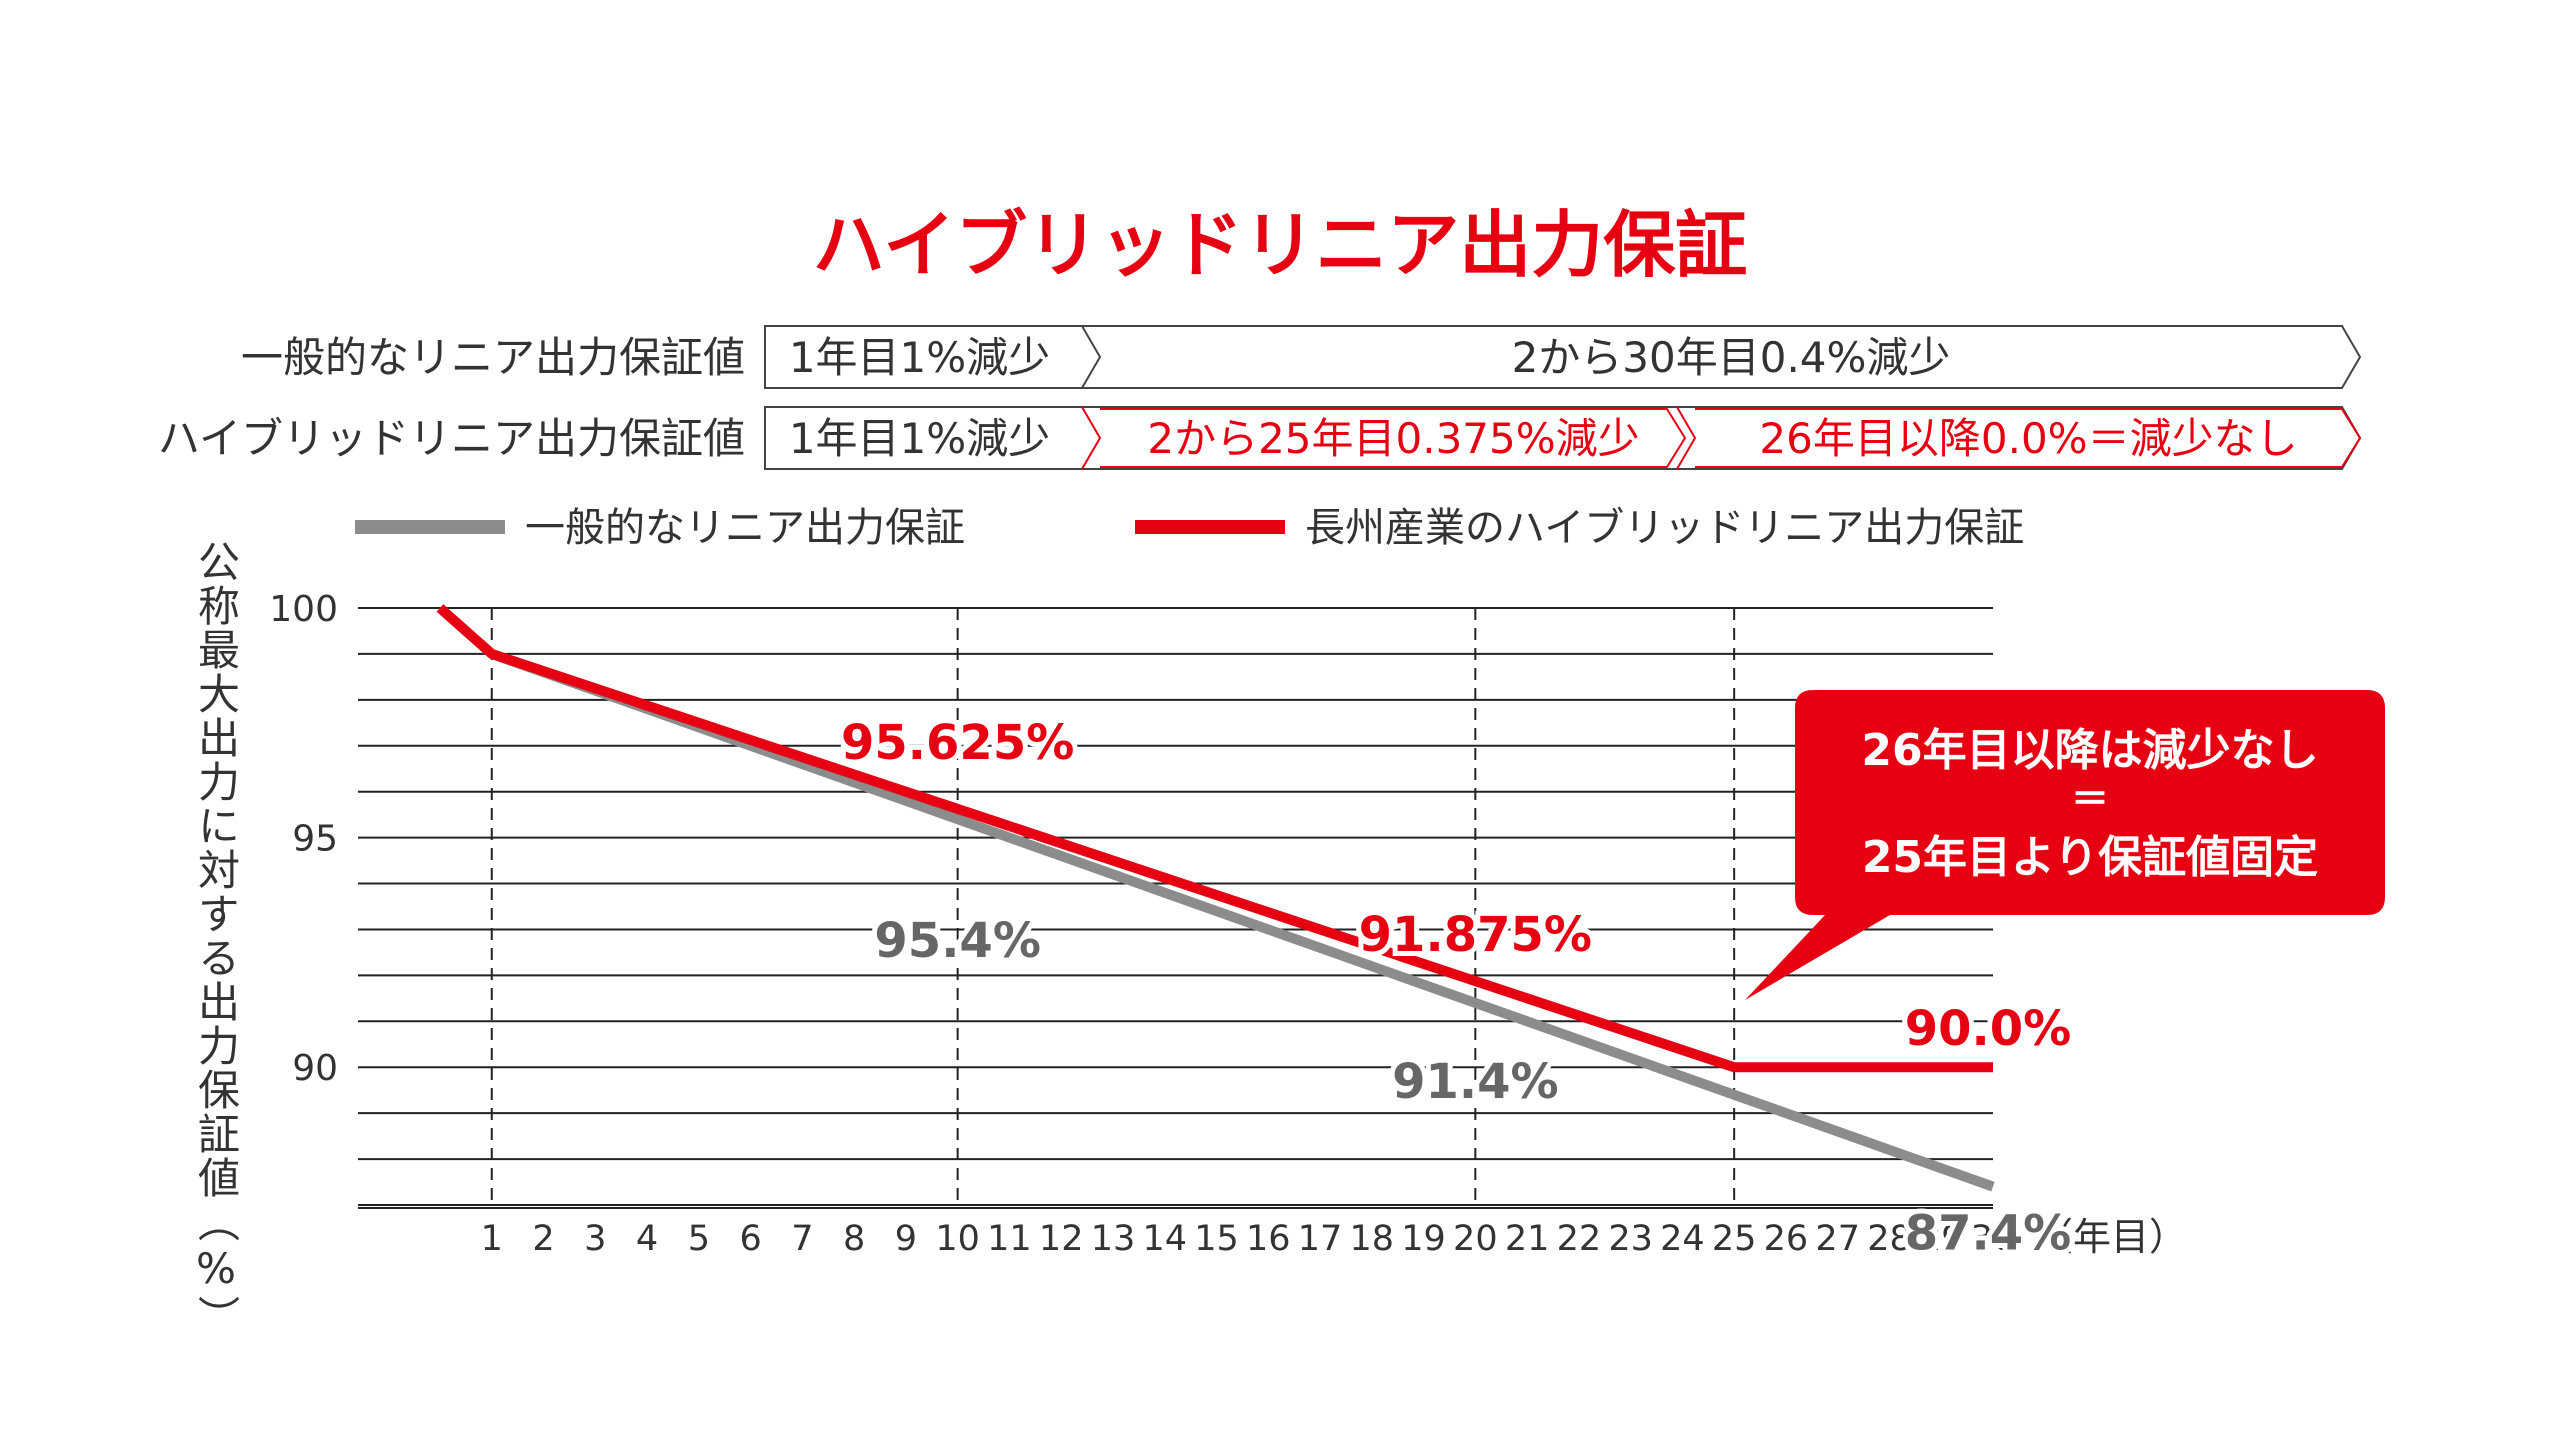  What do you see at coordinates (1527, 1239) in the screenshot?
I see `x-tick-label: 21` at bounding box center [1527, 1239].